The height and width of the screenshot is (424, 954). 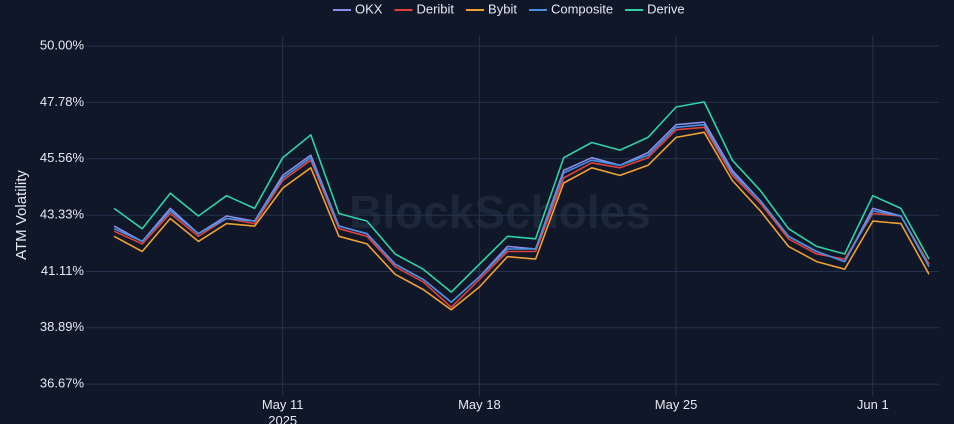 I want to click on legend-label: Bybit, so click(x=502, y=8).